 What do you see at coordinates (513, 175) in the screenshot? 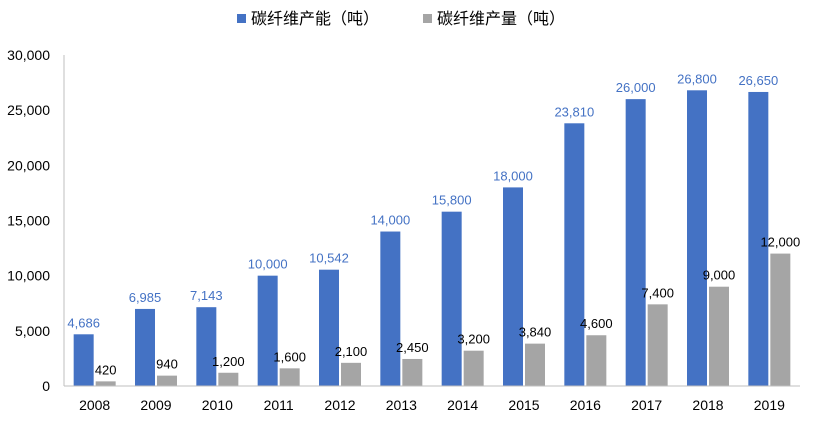
I see `data-label-capacity: 18,000` at bounding box center [513, 175].